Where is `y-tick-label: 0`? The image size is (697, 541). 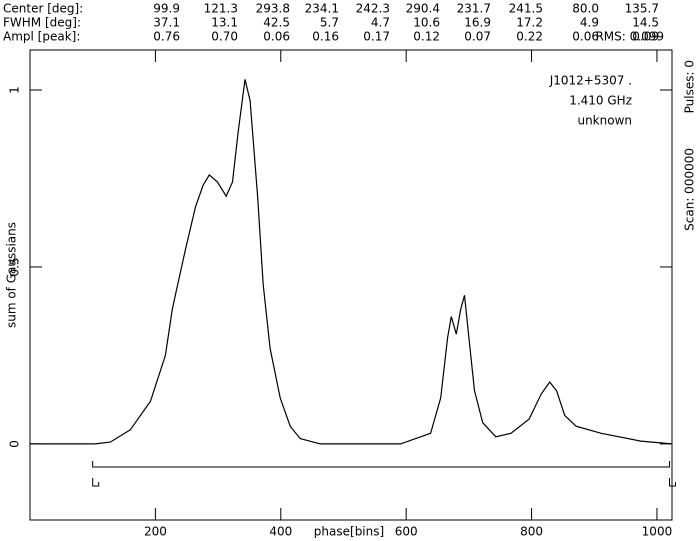 y-tick-label: 0 is located at coordinates (15, 444).